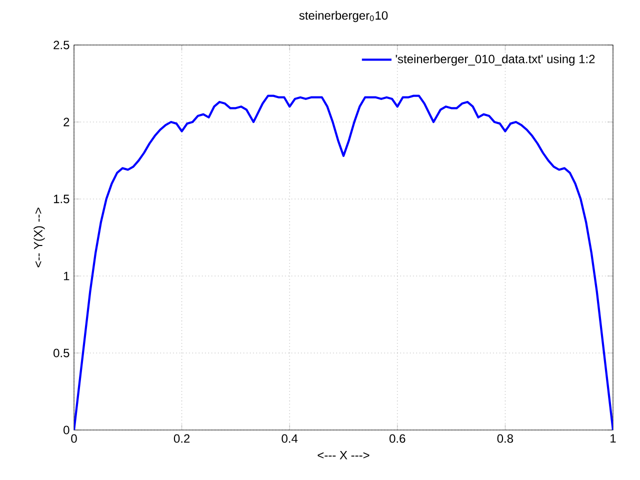 This screenshot has width=640, height=480. I want to click on x-tick-label: 1, so click(613, 438).